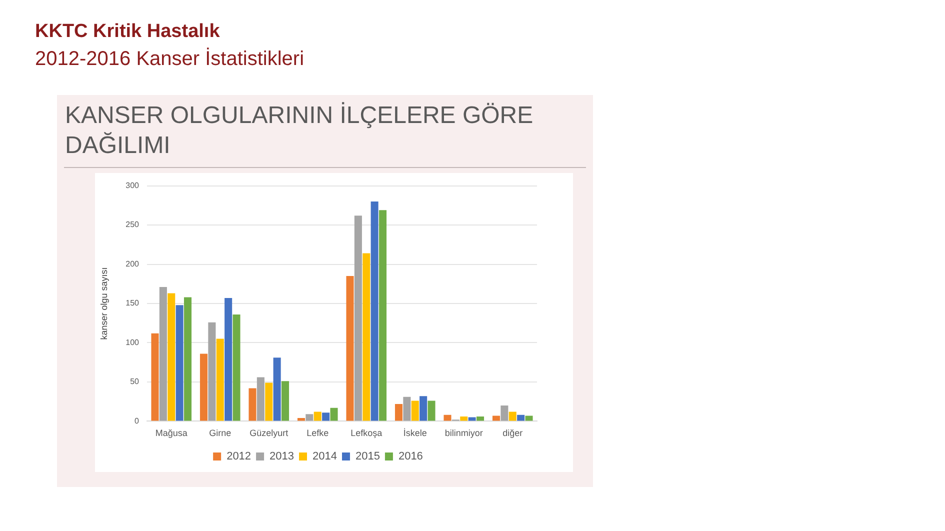 The width and height of the screenshot is (945, 531). What do you see at coordinates (512, 433) in the screenshot?
I see `x-tick-label: diğer` at bounding box center [512, 433].